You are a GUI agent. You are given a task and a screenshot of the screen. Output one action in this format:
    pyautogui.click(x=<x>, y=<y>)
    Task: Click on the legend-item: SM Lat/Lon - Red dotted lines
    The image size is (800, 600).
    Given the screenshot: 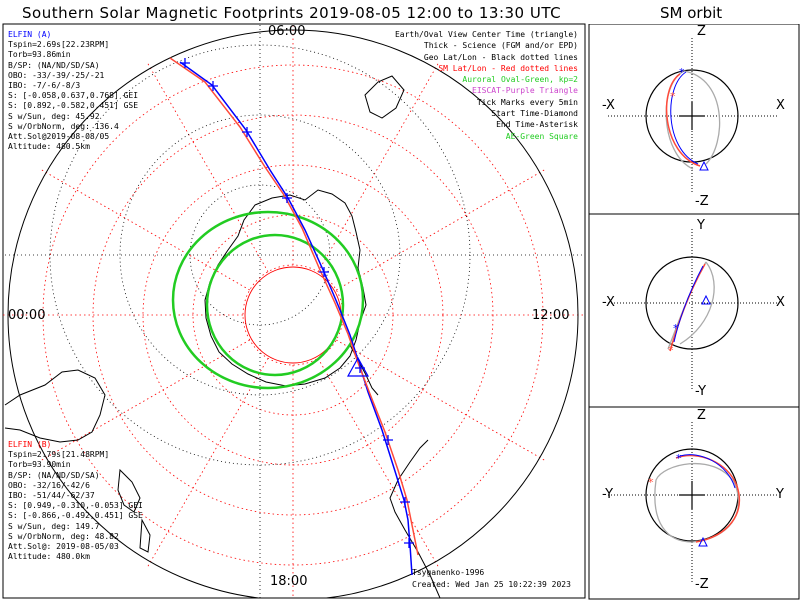 What is the action you would take?
    pyautogui.click(x=508, y=68)
    